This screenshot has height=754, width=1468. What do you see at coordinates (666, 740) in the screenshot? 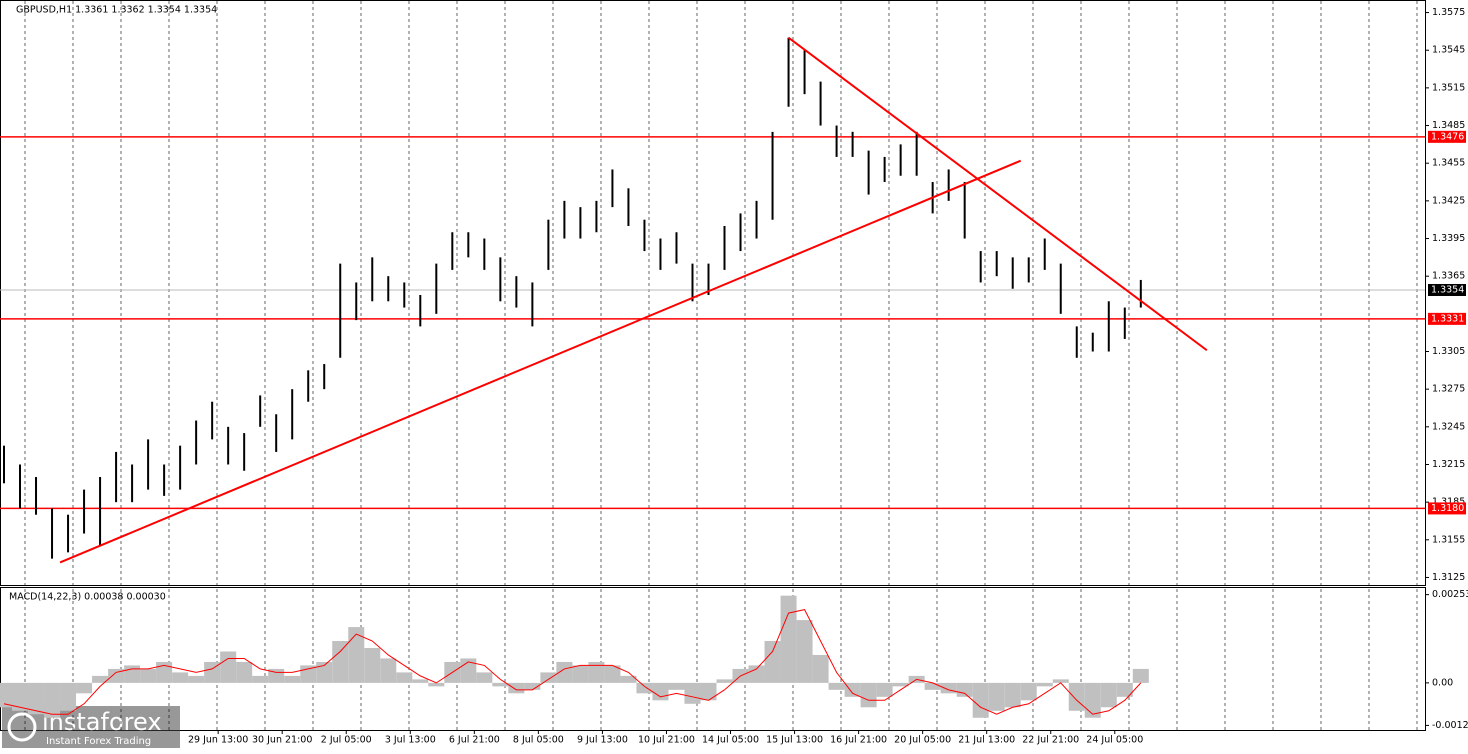
I see `x-tick-label: 10 Jul 21:00` at bounding box center [666, 740].